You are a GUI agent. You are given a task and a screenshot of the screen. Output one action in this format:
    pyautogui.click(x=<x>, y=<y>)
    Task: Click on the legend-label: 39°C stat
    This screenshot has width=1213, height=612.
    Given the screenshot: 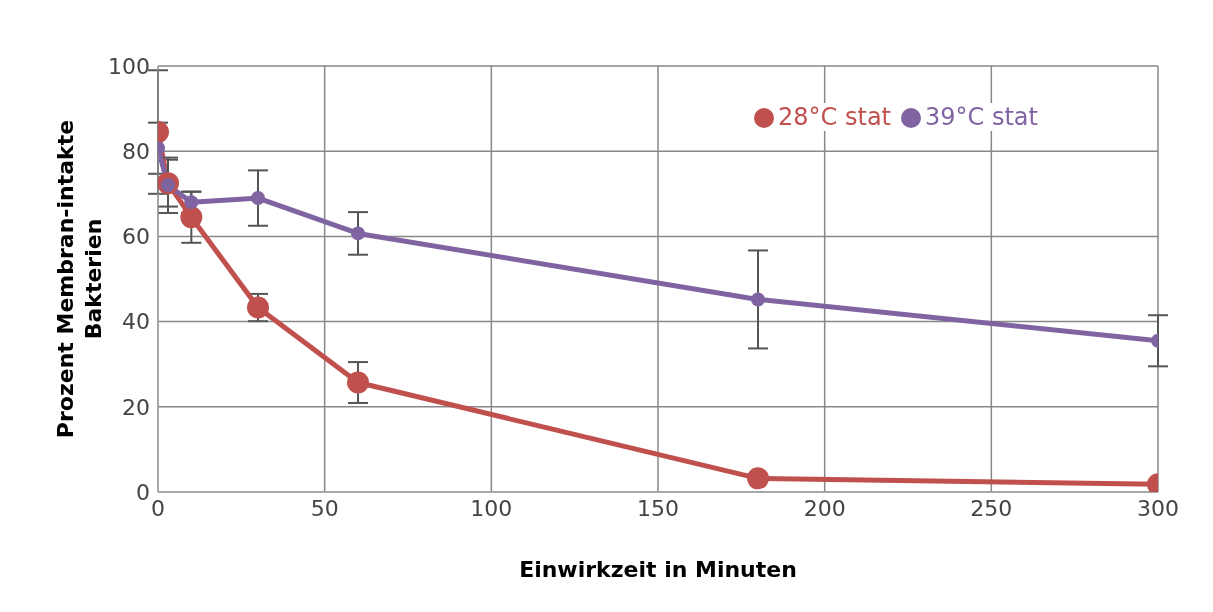 What is the action you would take?
    pyautogui.click(x=981, y=117)
    